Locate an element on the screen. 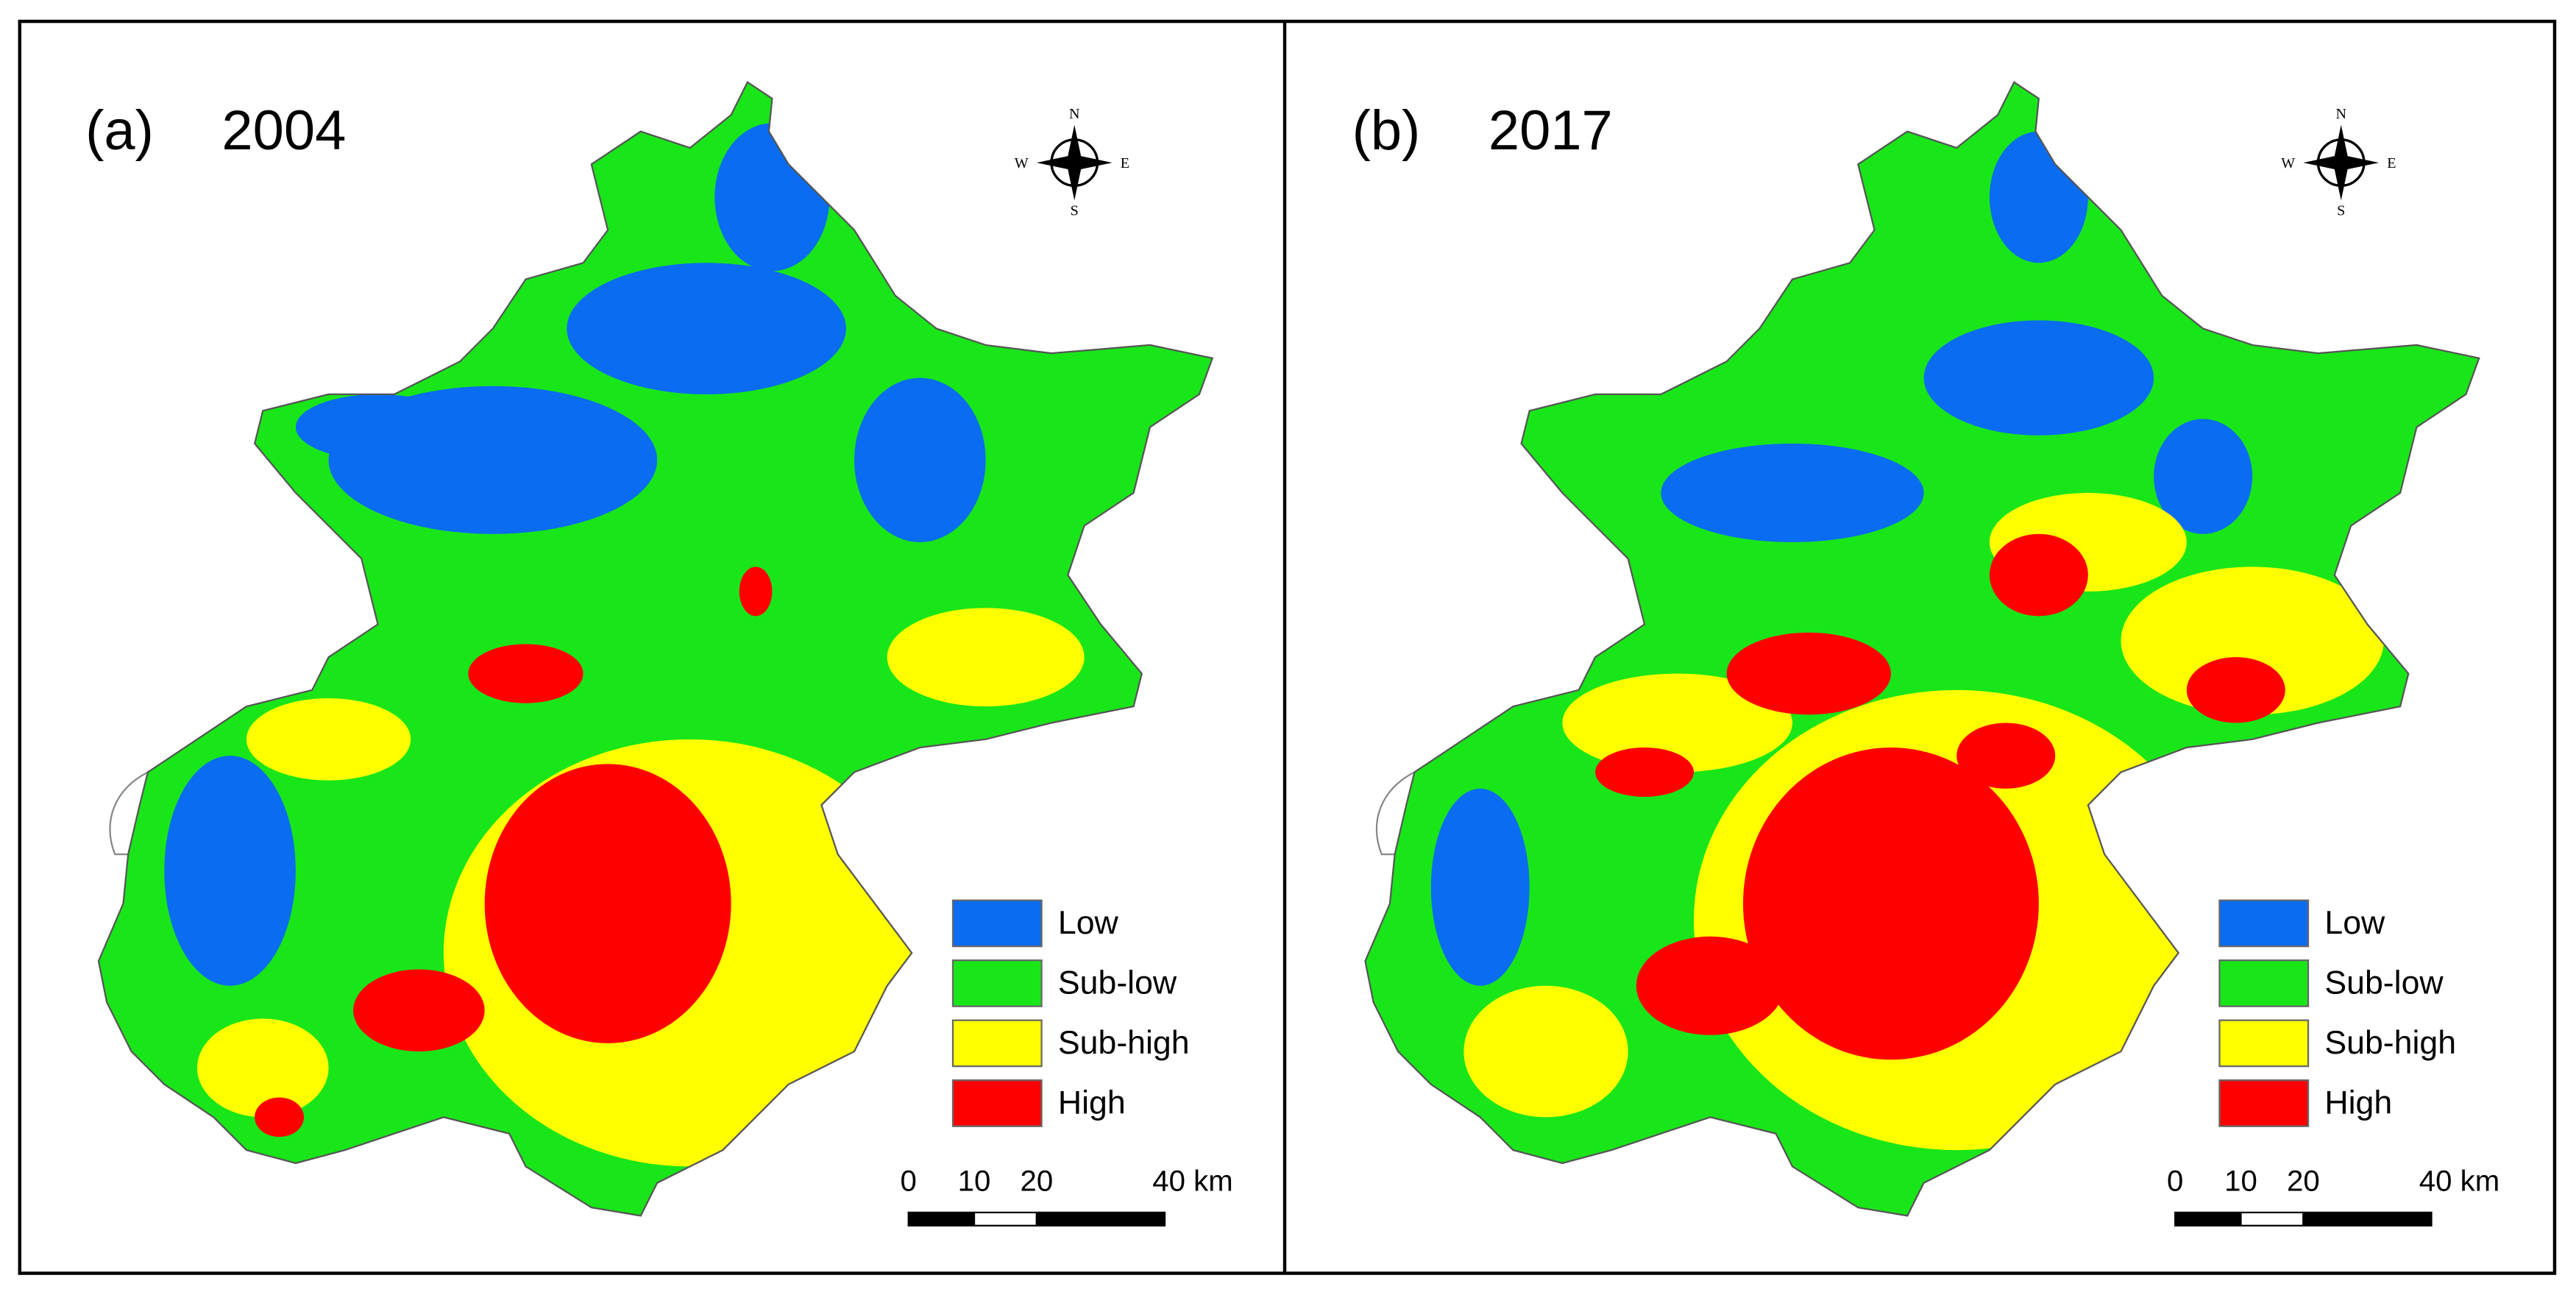 This screenshot has width=2576, height=1292. panel-label: (a) is located at coordinates (119, 130).